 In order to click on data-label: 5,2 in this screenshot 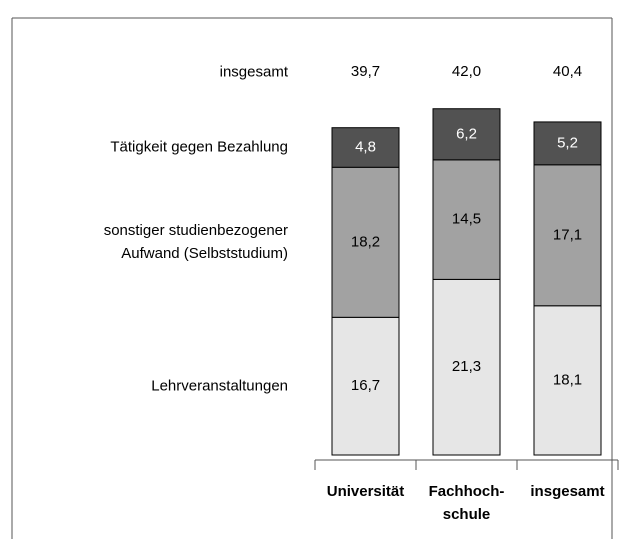, I will do `click(567, 142)`.